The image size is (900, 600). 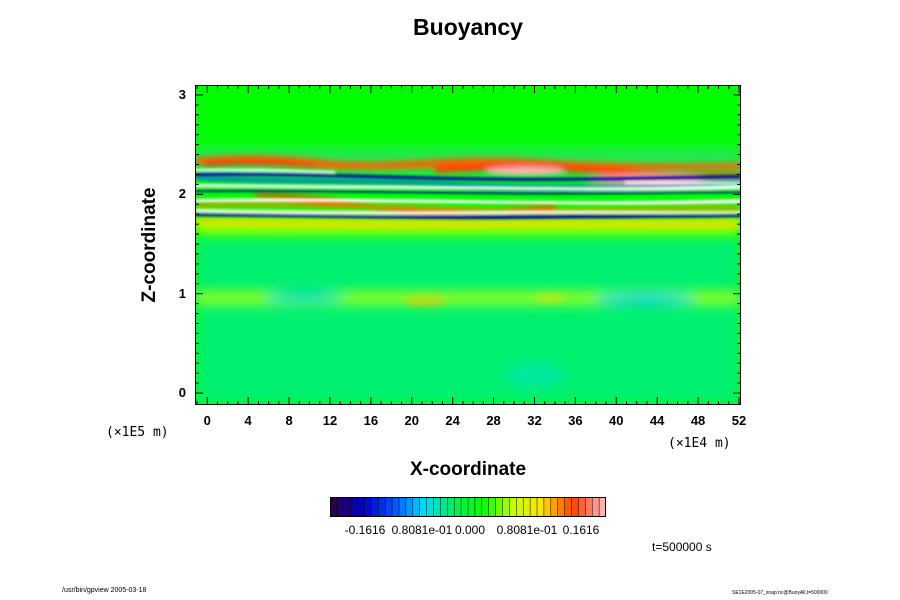 What do you see at coordinates (182, 293) in the screenshot?
I see `y-tick-label: 1` at bounding box center [182, 293].